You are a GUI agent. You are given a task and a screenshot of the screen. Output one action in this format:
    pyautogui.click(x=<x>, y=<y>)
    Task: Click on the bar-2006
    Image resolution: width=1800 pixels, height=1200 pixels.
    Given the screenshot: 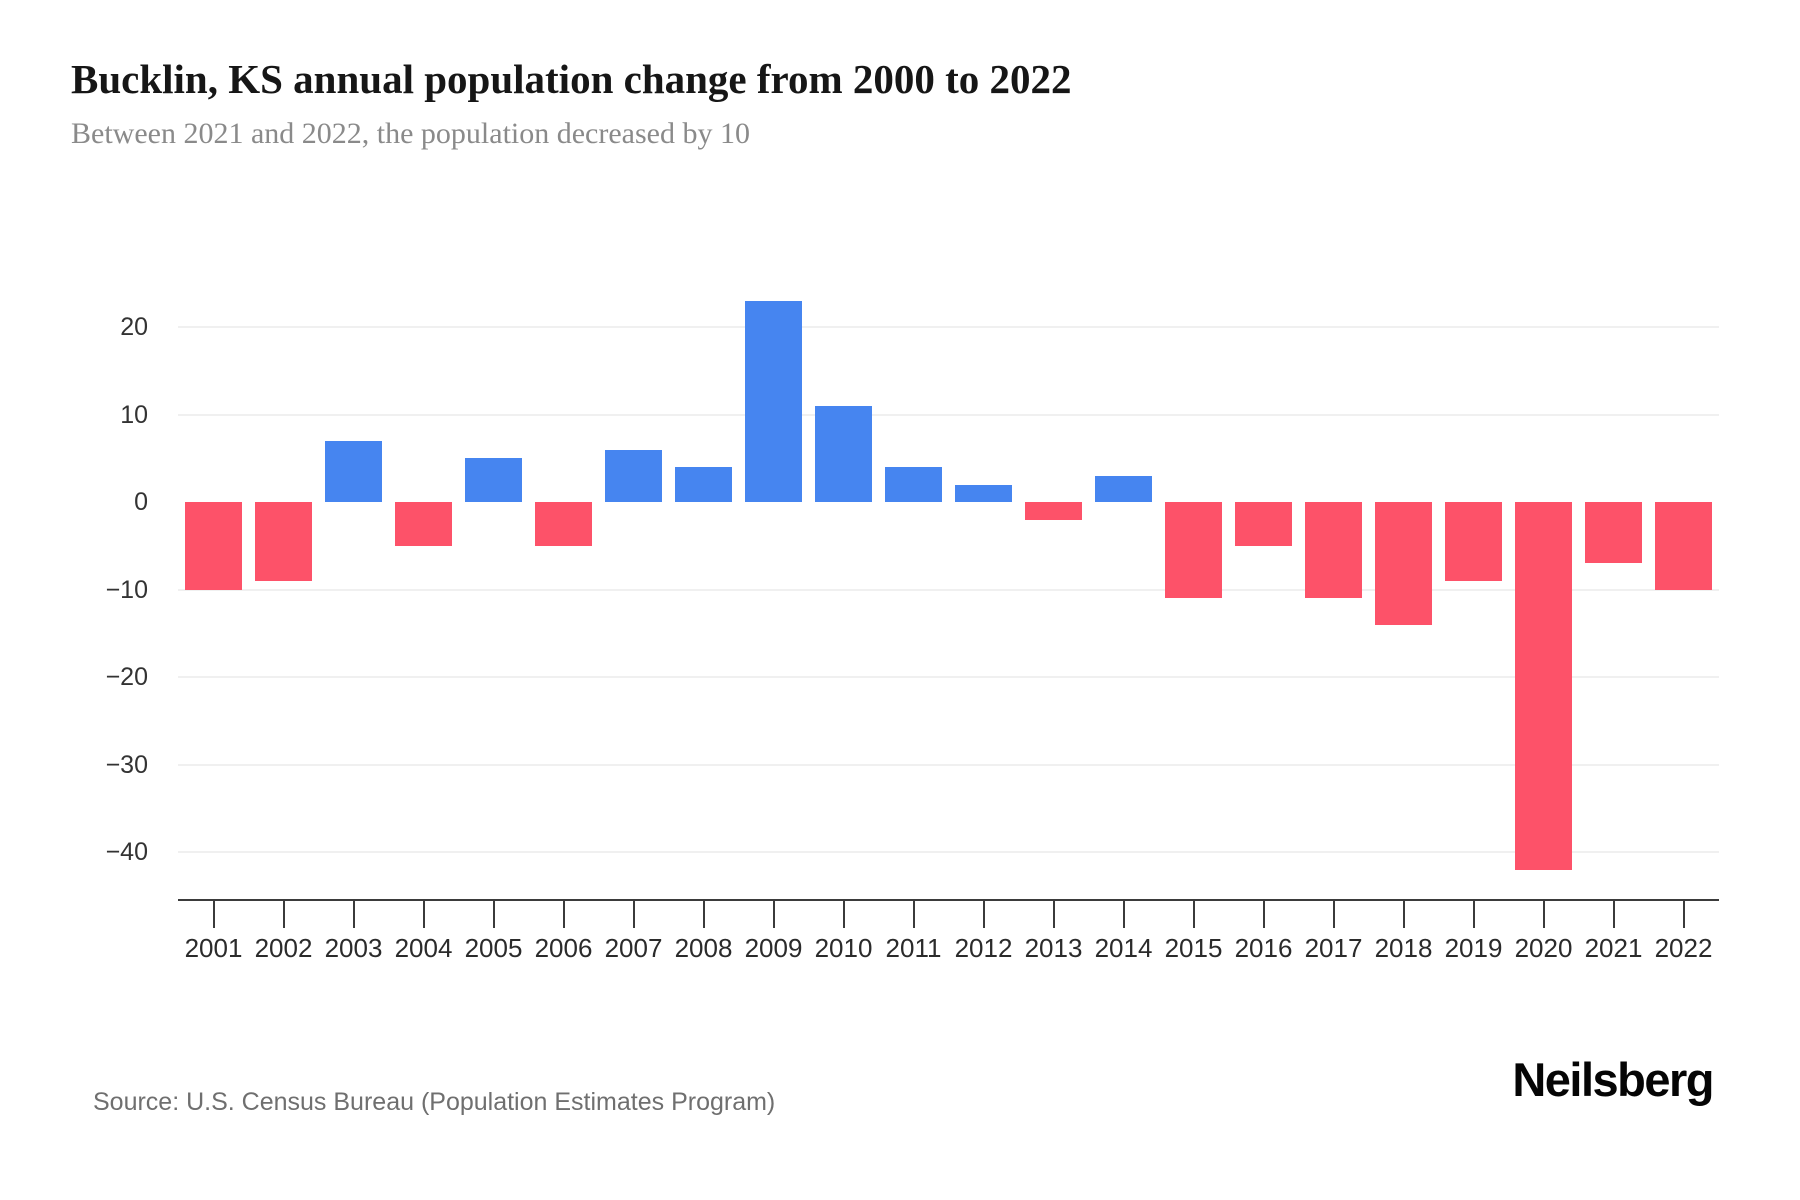 What is the action you would take?
    pyautogui.click(x=563, y=524)
    